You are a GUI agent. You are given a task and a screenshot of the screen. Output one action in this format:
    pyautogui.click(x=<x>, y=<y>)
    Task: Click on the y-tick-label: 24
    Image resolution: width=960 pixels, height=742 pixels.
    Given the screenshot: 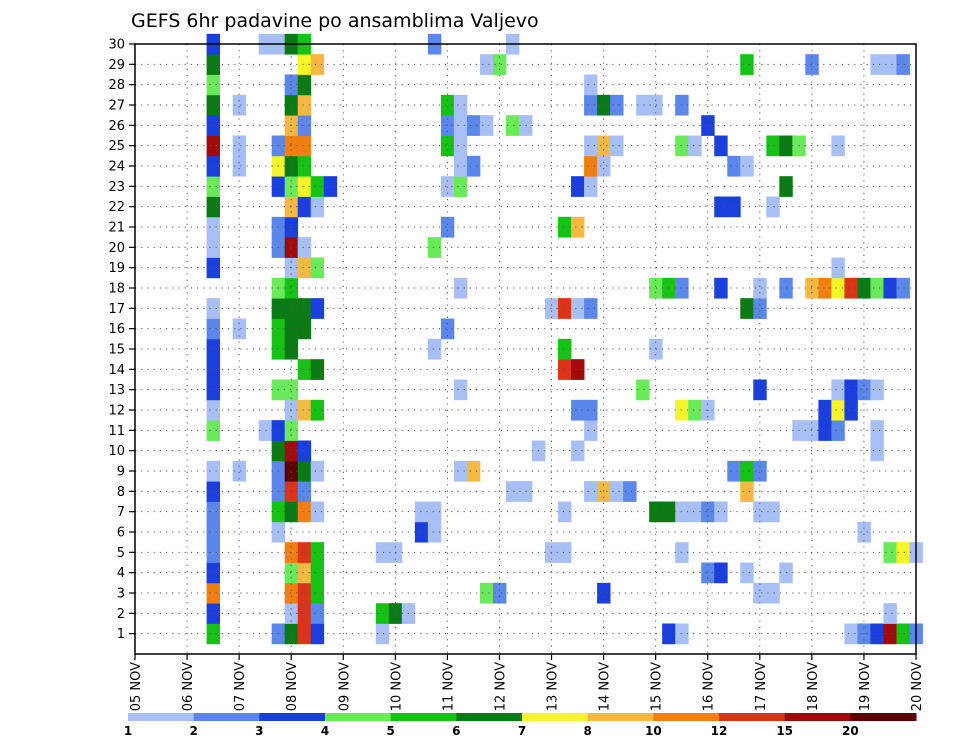 What is the action you would take?
    pyautogui.click(x=116, y=167)
    